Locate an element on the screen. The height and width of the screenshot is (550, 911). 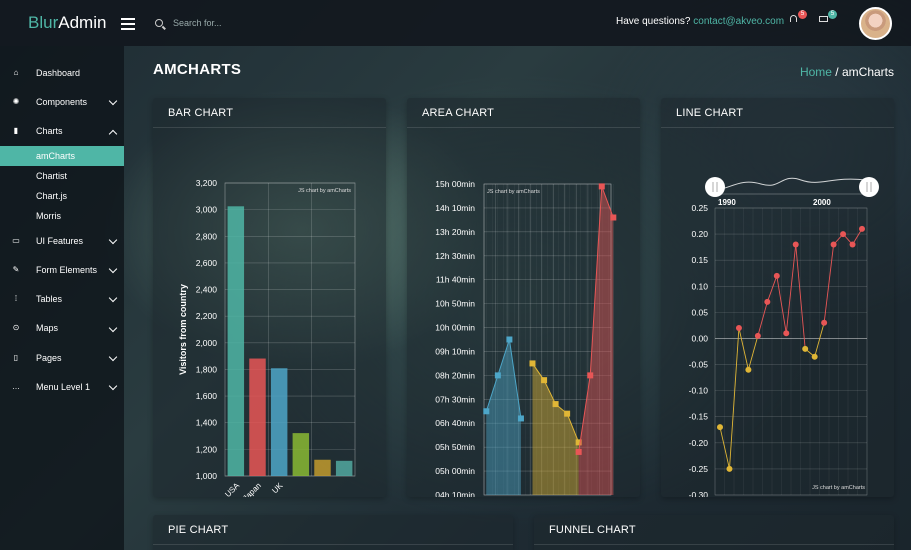
y-tick-label: 14h 10min is located at coordinates (455, 208).